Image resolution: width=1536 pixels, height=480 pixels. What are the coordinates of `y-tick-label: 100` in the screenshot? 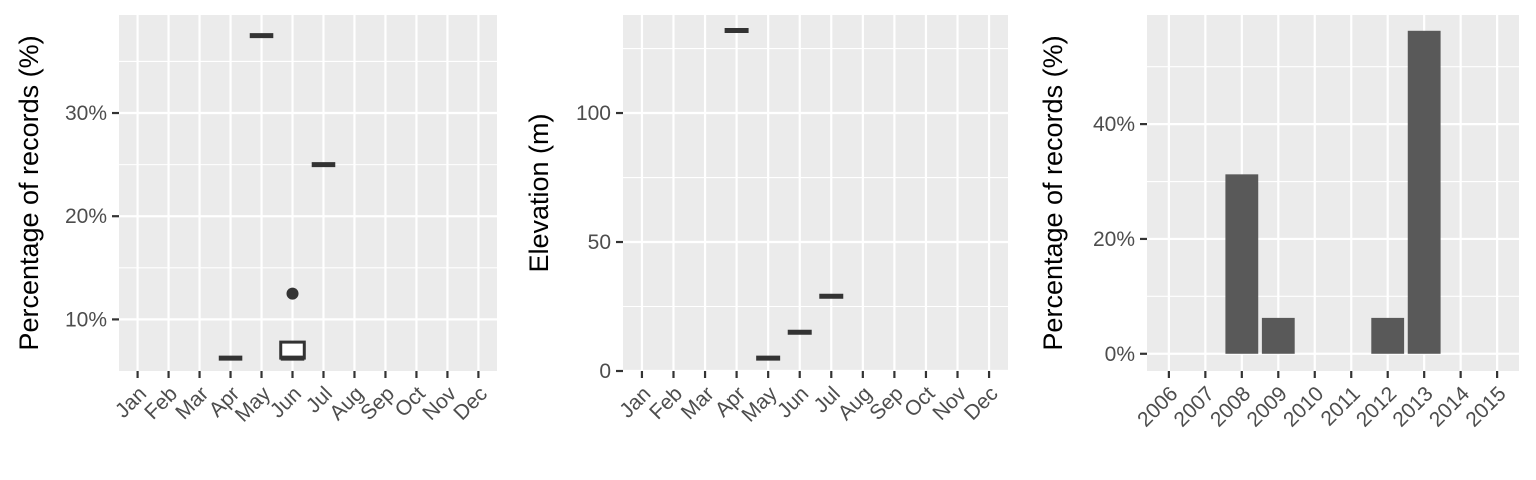 It's located at (593, 113).